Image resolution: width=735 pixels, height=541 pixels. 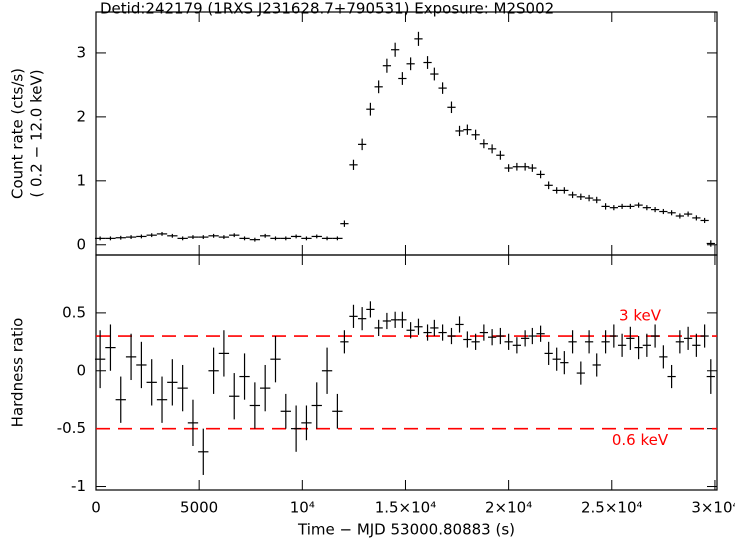 I want to click on y-tick-label: 1, so click(x=81, y=180).